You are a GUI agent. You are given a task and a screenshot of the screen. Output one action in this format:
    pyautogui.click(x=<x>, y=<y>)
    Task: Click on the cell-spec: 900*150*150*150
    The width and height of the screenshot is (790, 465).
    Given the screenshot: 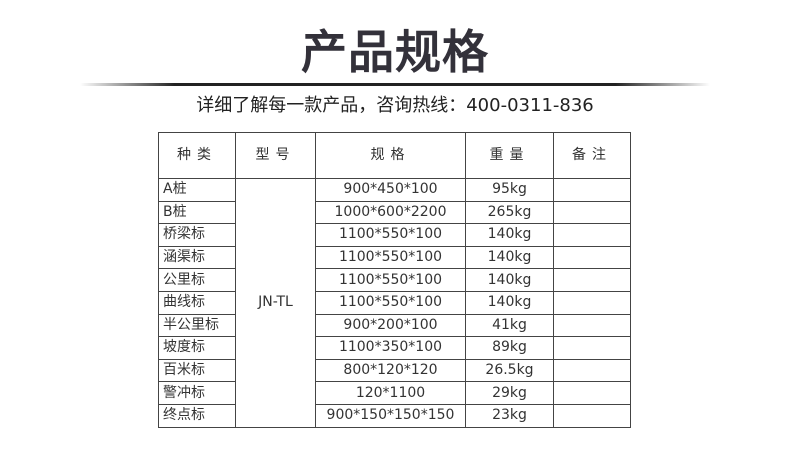 What is the action you would take?
    pyautogui.click(x=390, y=415)
    